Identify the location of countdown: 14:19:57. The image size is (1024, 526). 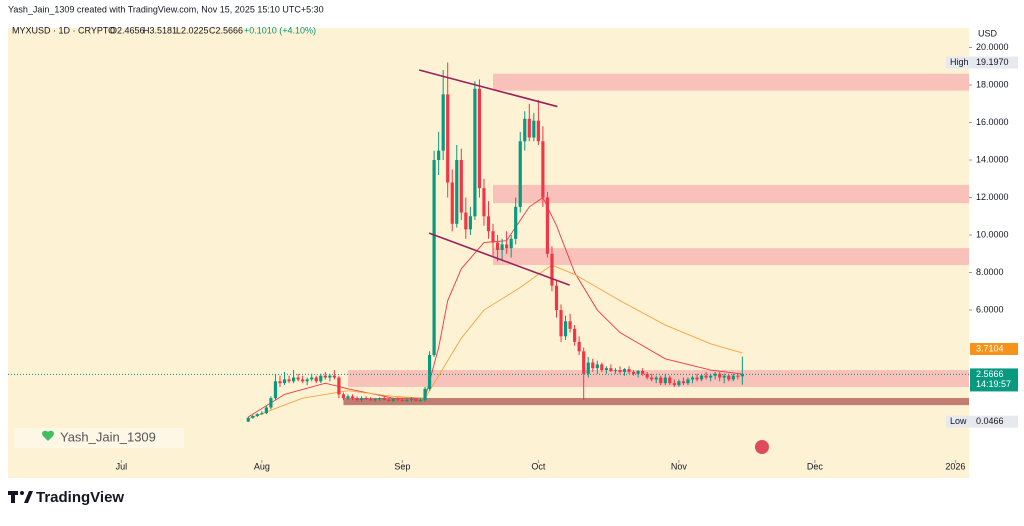
(993, 384).